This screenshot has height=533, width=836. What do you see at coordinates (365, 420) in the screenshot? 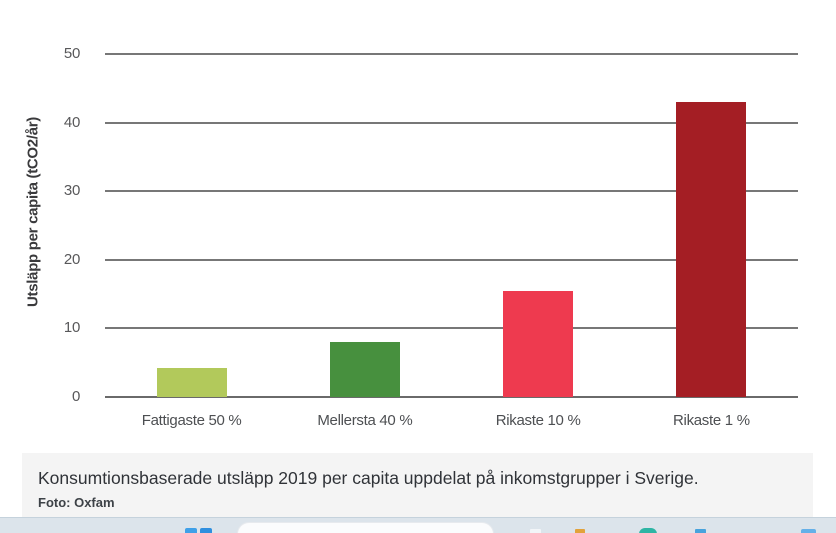
I see `x-category-label-2: Mellersta 40 %` at bounding box center [365, 420].